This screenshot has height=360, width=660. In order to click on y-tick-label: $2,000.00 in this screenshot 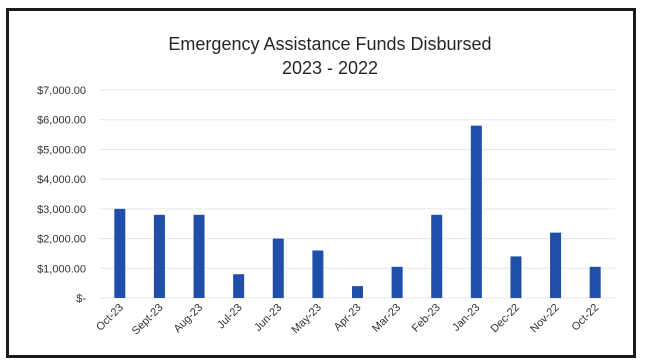, I will do `click(61, 240)`.